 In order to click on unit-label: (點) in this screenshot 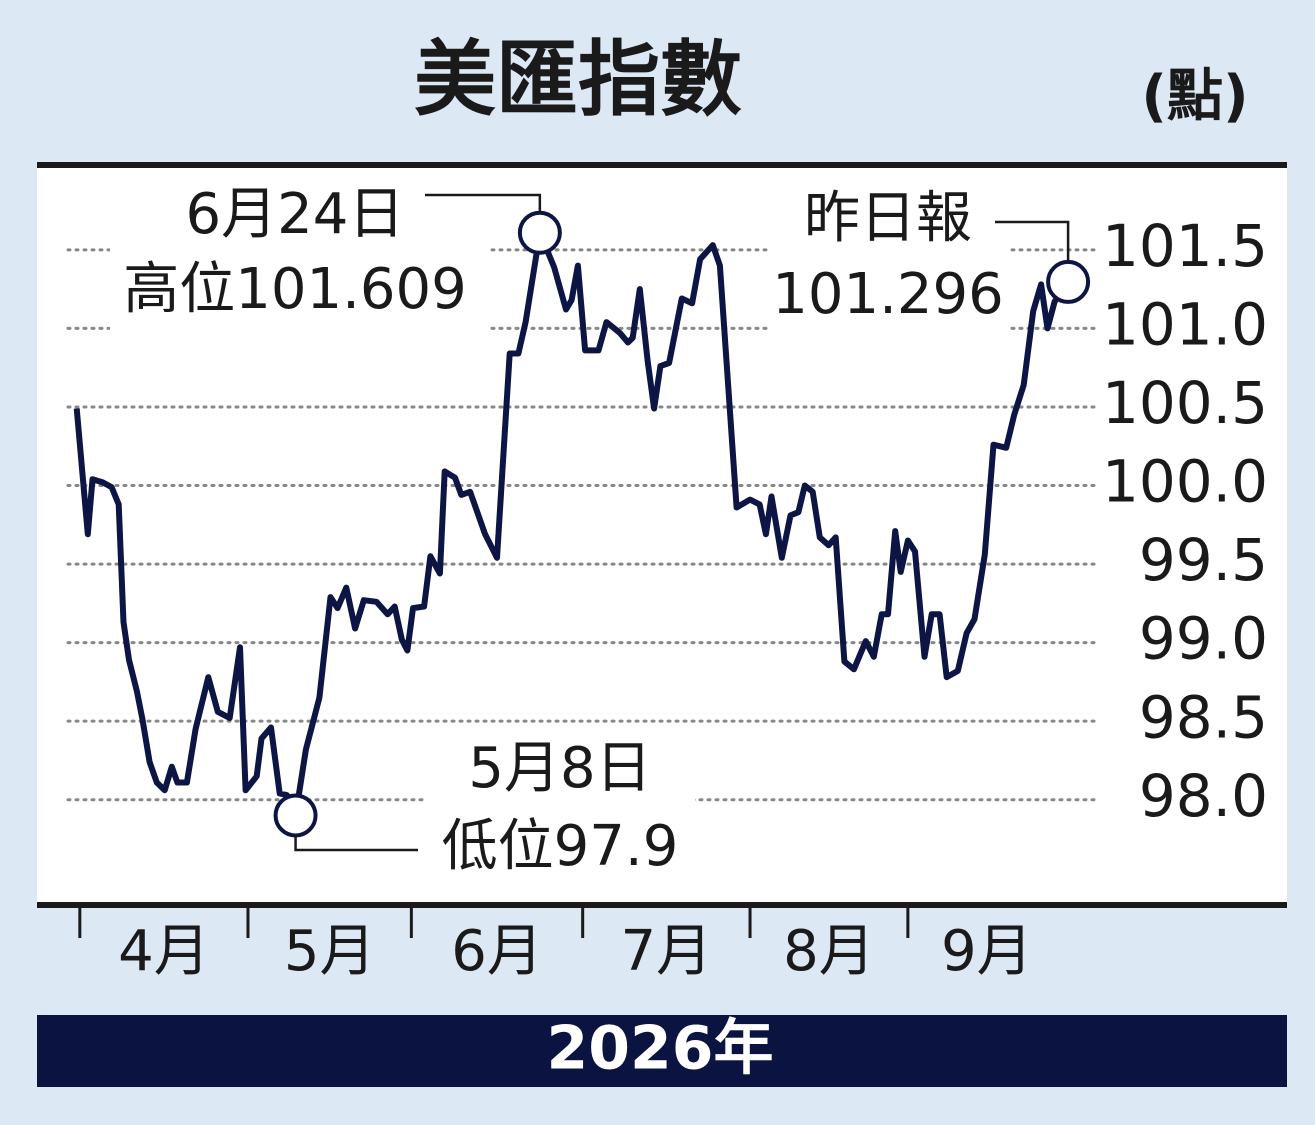, I will do `click(1194, 96)`.